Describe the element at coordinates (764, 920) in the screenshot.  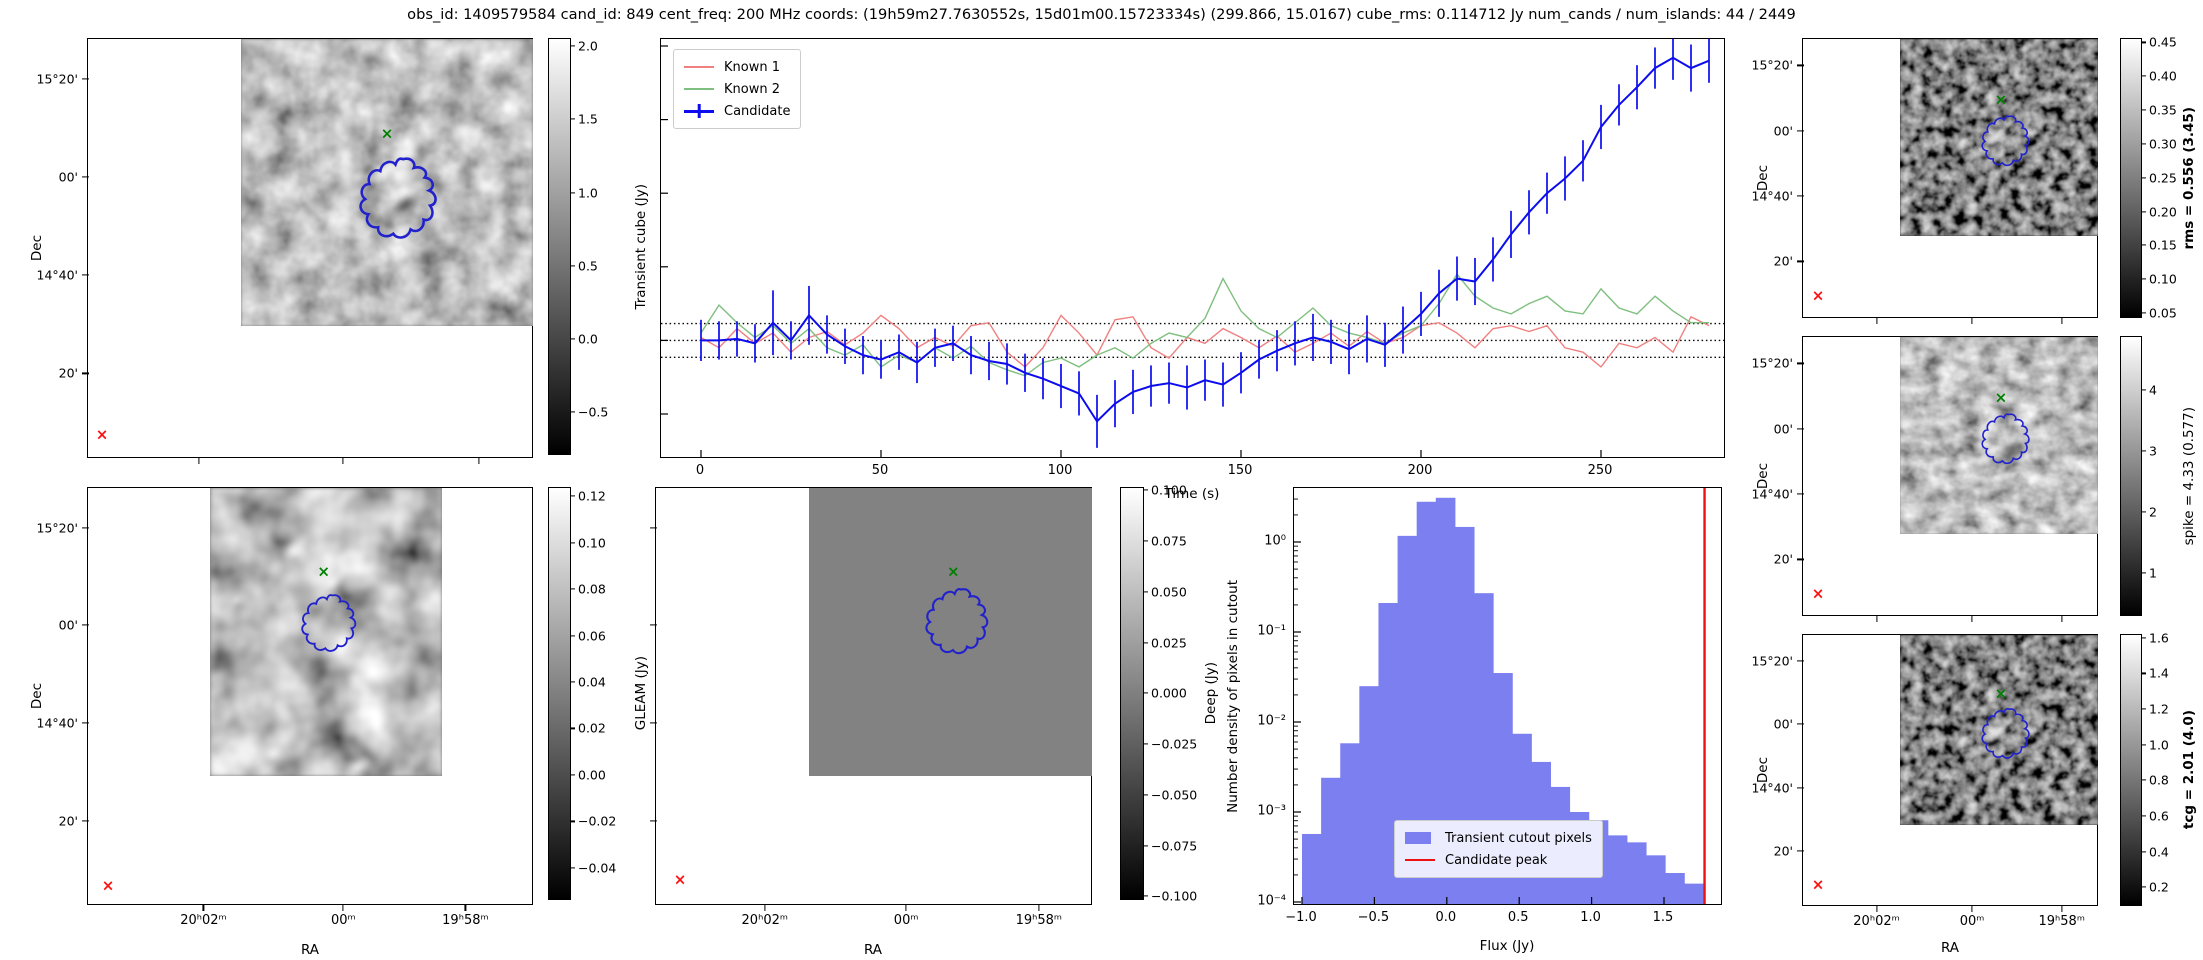
I see `tick-label: 20ʰ02ᵐ` at that location.